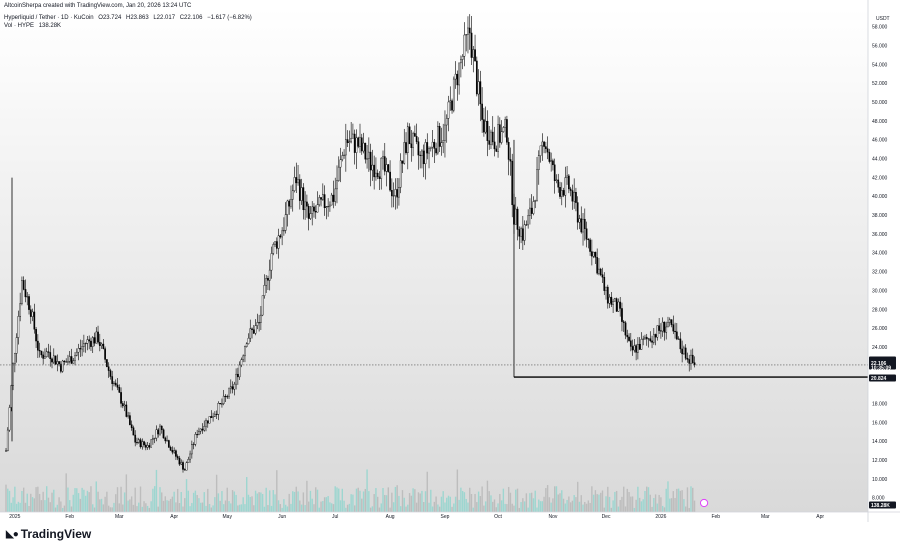 Image resolution: width=900 pixels, height=546 pixels. Describe the element at coordinates (880, 442) in the screenshot. I see `y-tick-label: 14.000` at that location.